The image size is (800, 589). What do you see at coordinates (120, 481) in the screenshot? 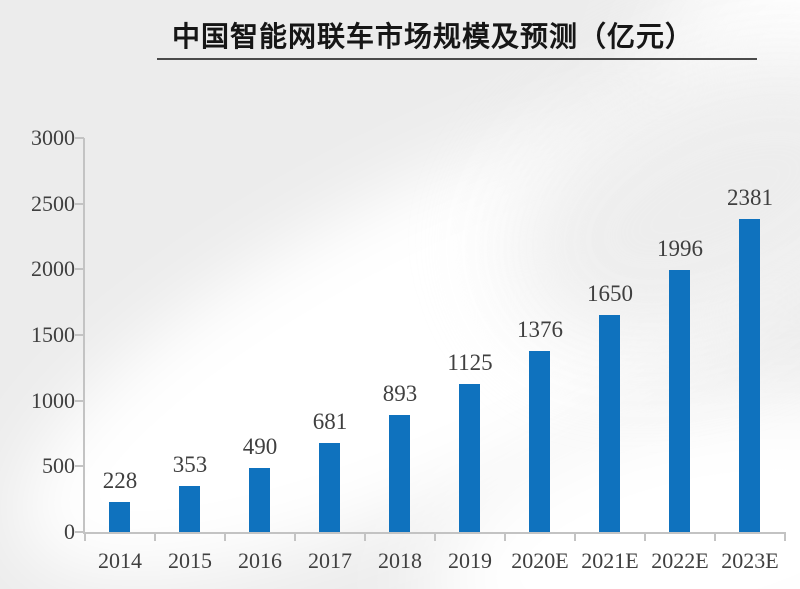
I see `bar-value-label: 228` at bounding box center [120, 481].